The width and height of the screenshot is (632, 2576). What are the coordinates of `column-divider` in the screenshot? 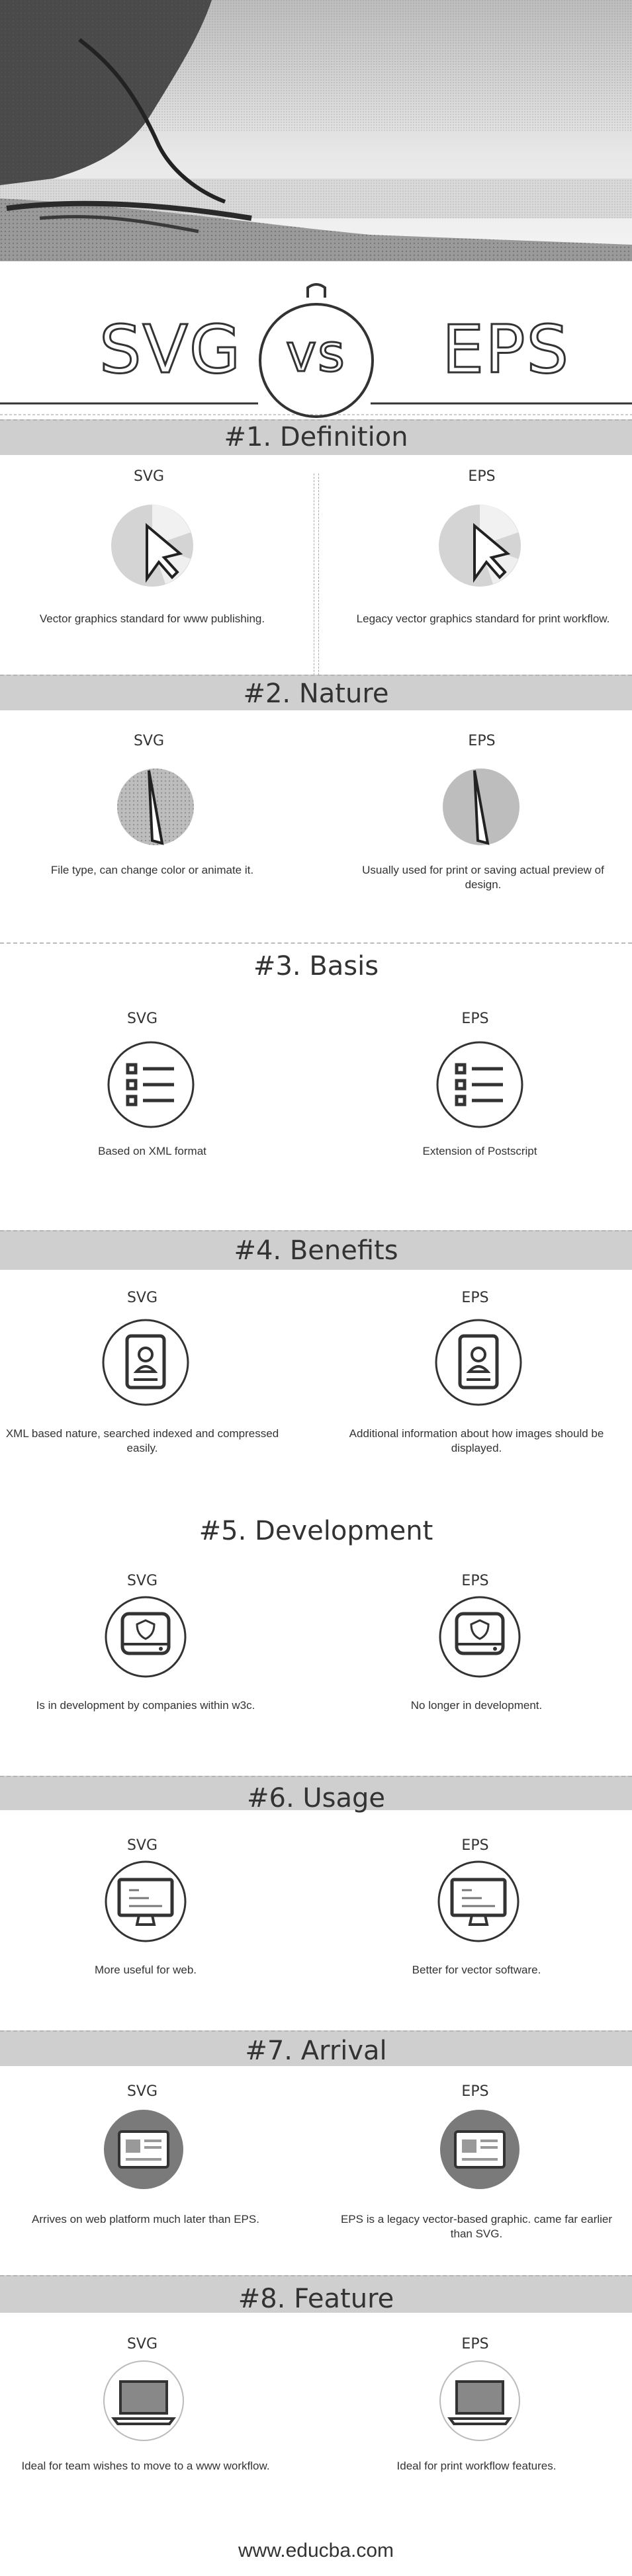 It's located at (316, 586).